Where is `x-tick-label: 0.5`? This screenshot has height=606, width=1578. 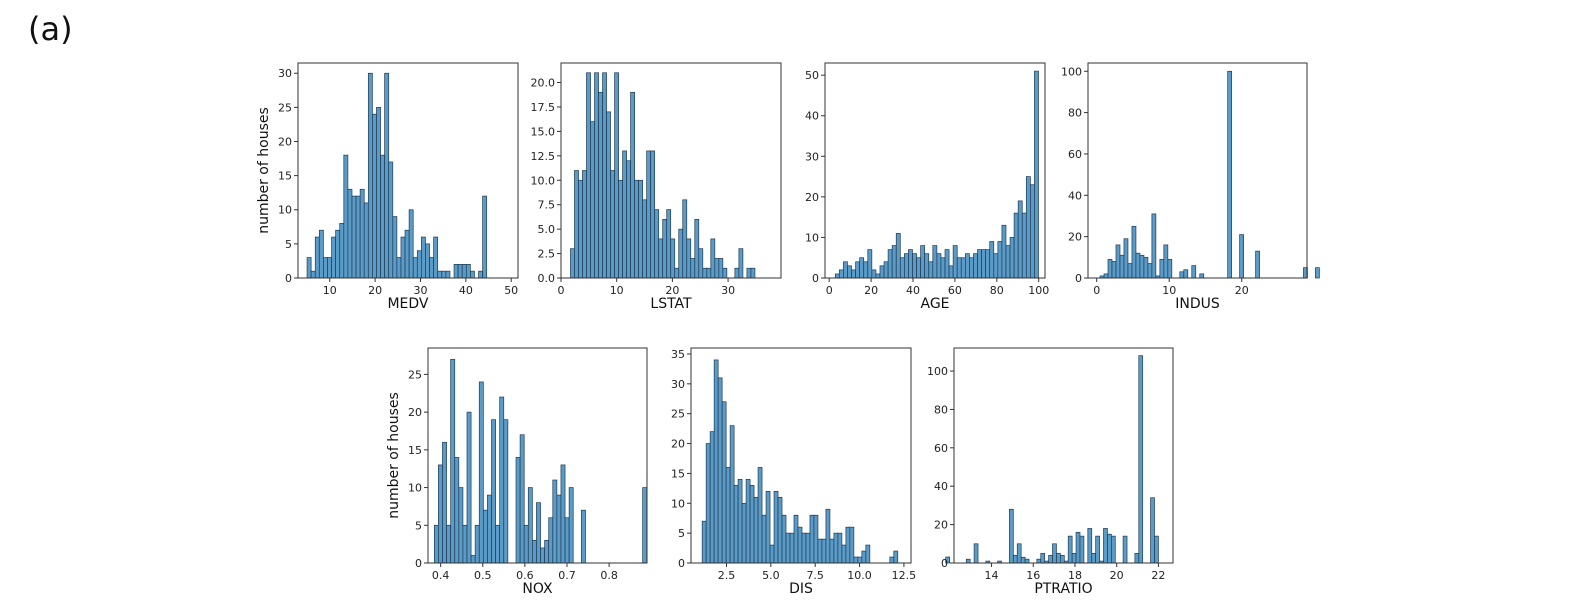
x-tick-label: 0.5 is located at coordinates (483, 575).